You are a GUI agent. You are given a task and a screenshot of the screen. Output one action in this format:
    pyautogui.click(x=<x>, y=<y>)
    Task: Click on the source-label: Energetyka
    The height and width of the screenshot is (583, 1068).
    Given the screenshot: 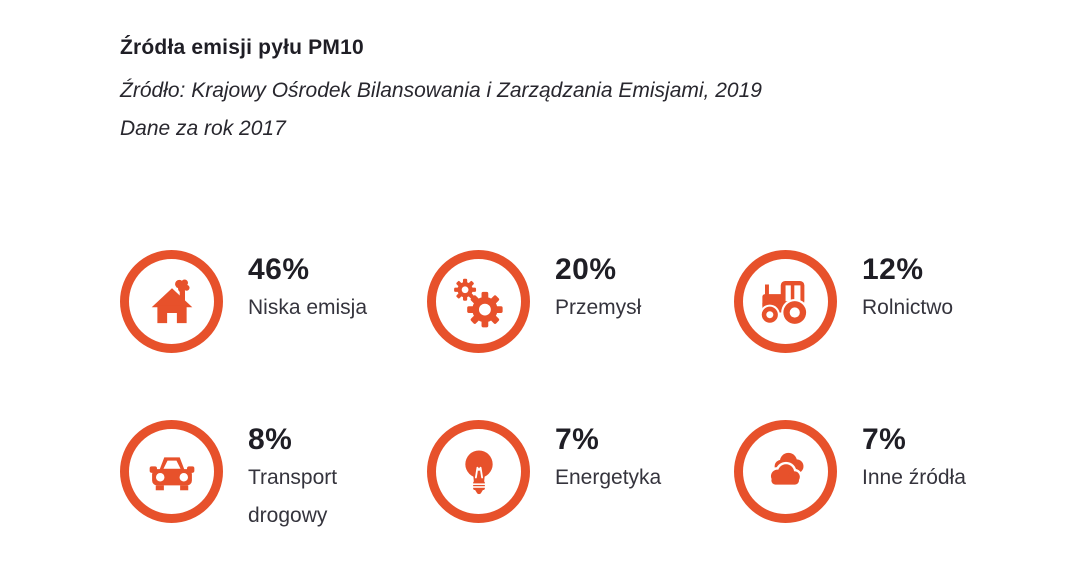 What is the action you would take?
    pyautogui.click(x=608, y=477)
    